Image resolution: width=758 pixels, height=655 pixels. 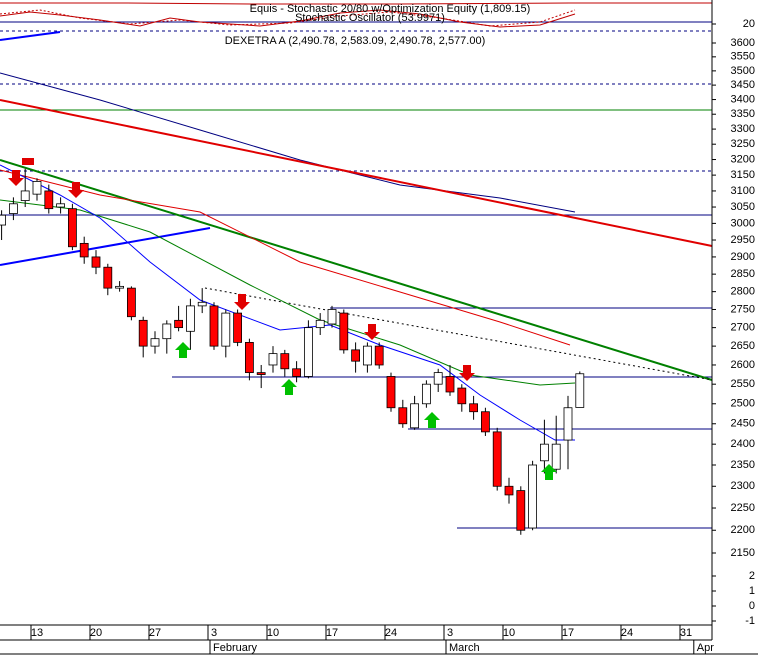 I want to click on y-tick-label: 2850, so click(x=743, y=274).